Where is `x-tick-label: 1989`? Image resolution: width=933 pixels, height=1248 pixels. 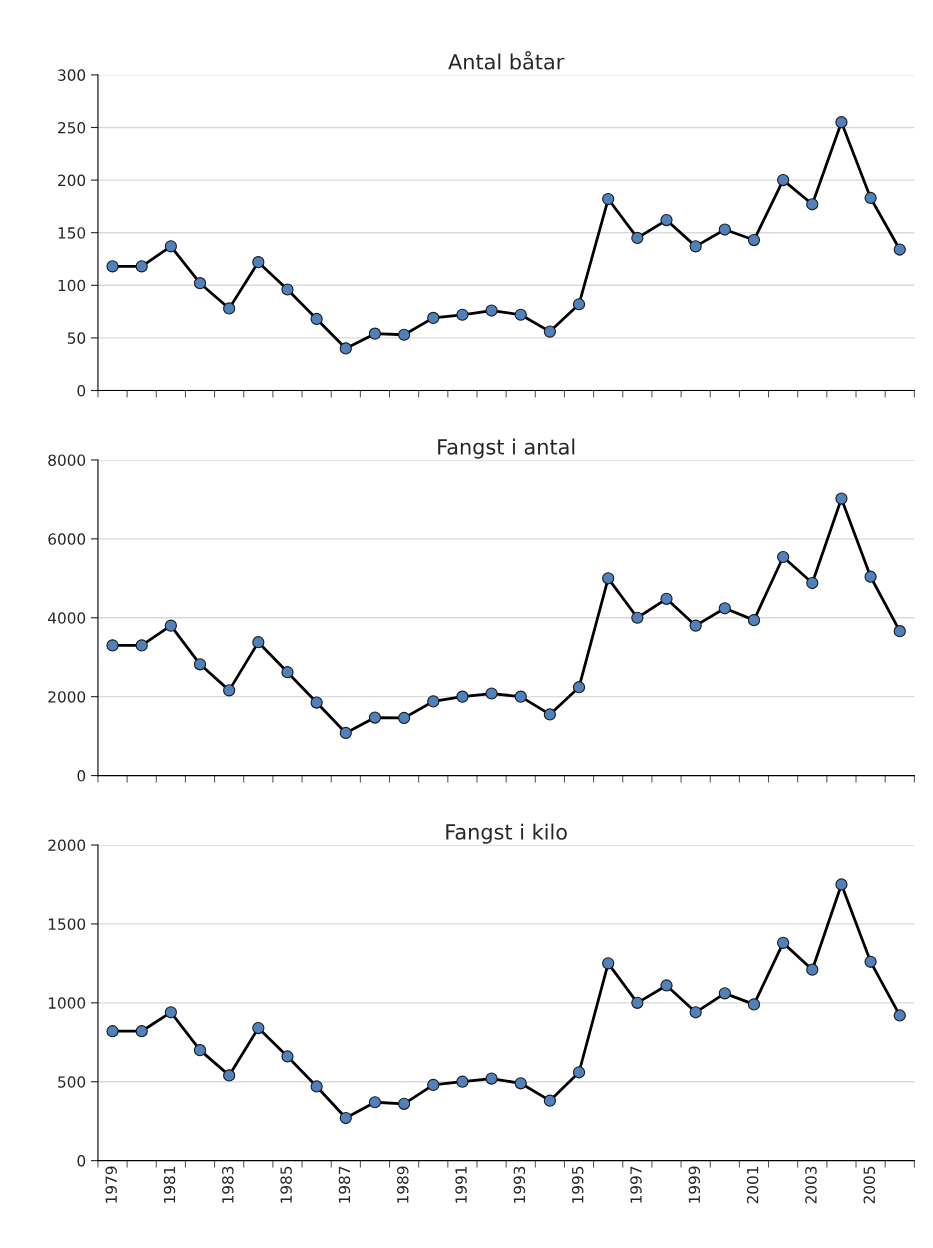 x-tick-label: 1989 is located at coordinates (402, 1184).